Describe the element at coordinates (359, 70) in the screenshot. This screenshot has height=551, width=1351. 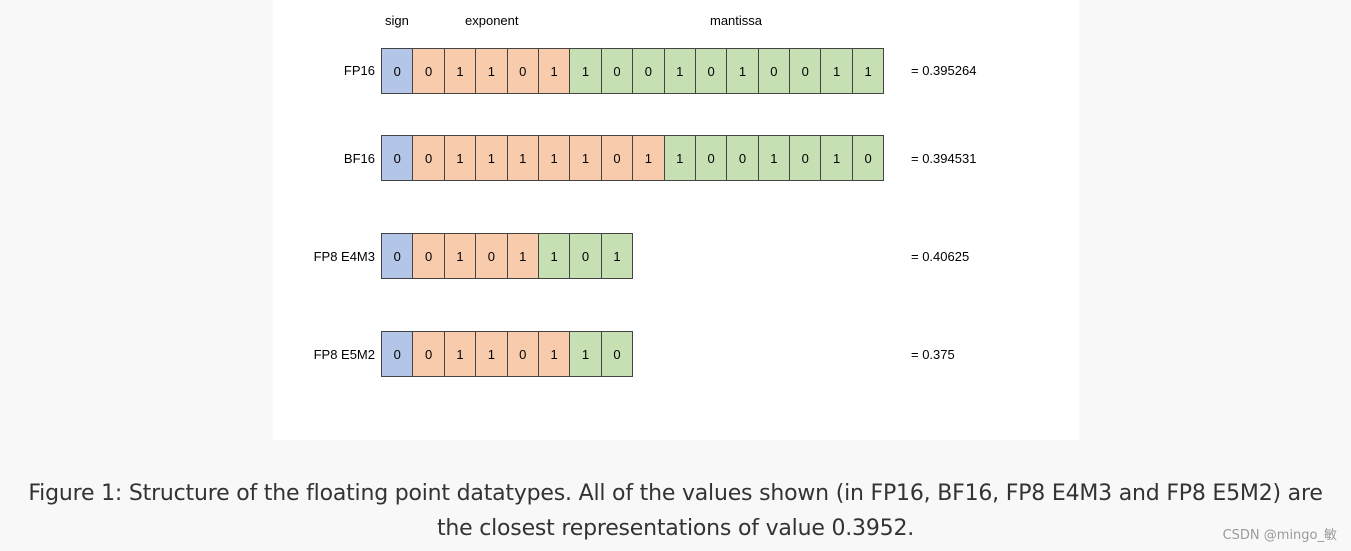
I see `format-label-fp16: FP16` at that location.